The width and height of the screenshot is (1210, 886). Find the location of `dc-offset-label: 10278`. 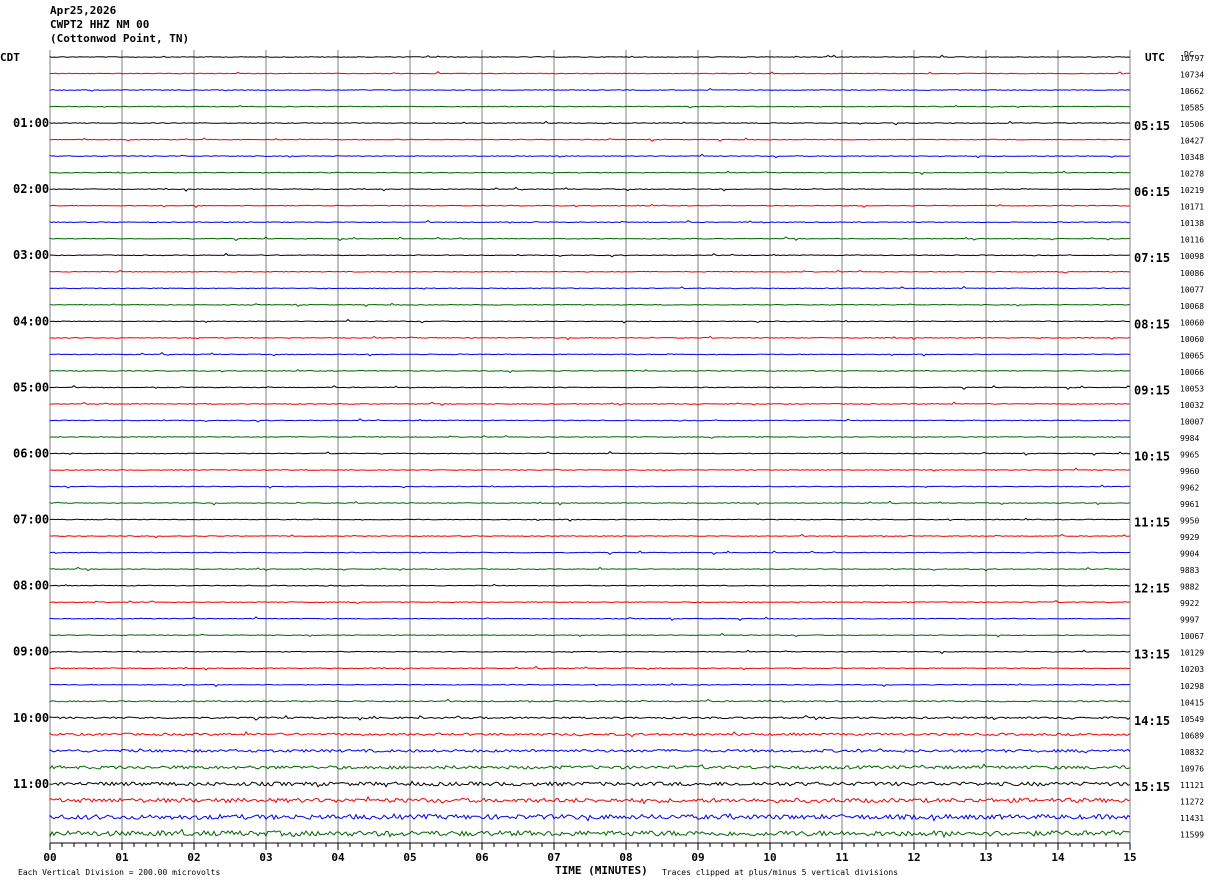

dc-offset-label: 10278 is located at coordinates (1192, 174).